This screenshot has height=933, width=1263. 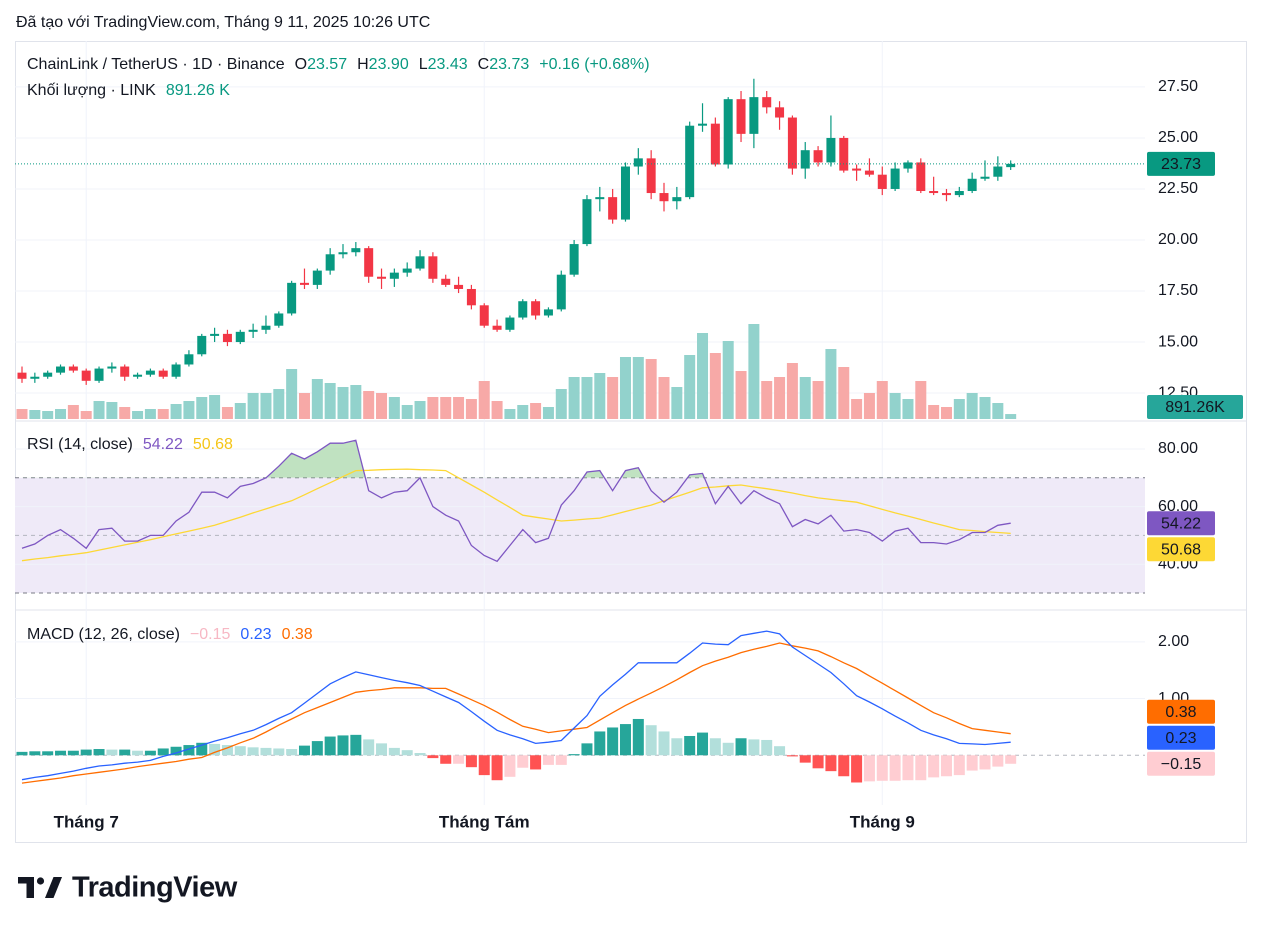 I want to click on rsi-badge-bg, so click(x=1181, y=523).